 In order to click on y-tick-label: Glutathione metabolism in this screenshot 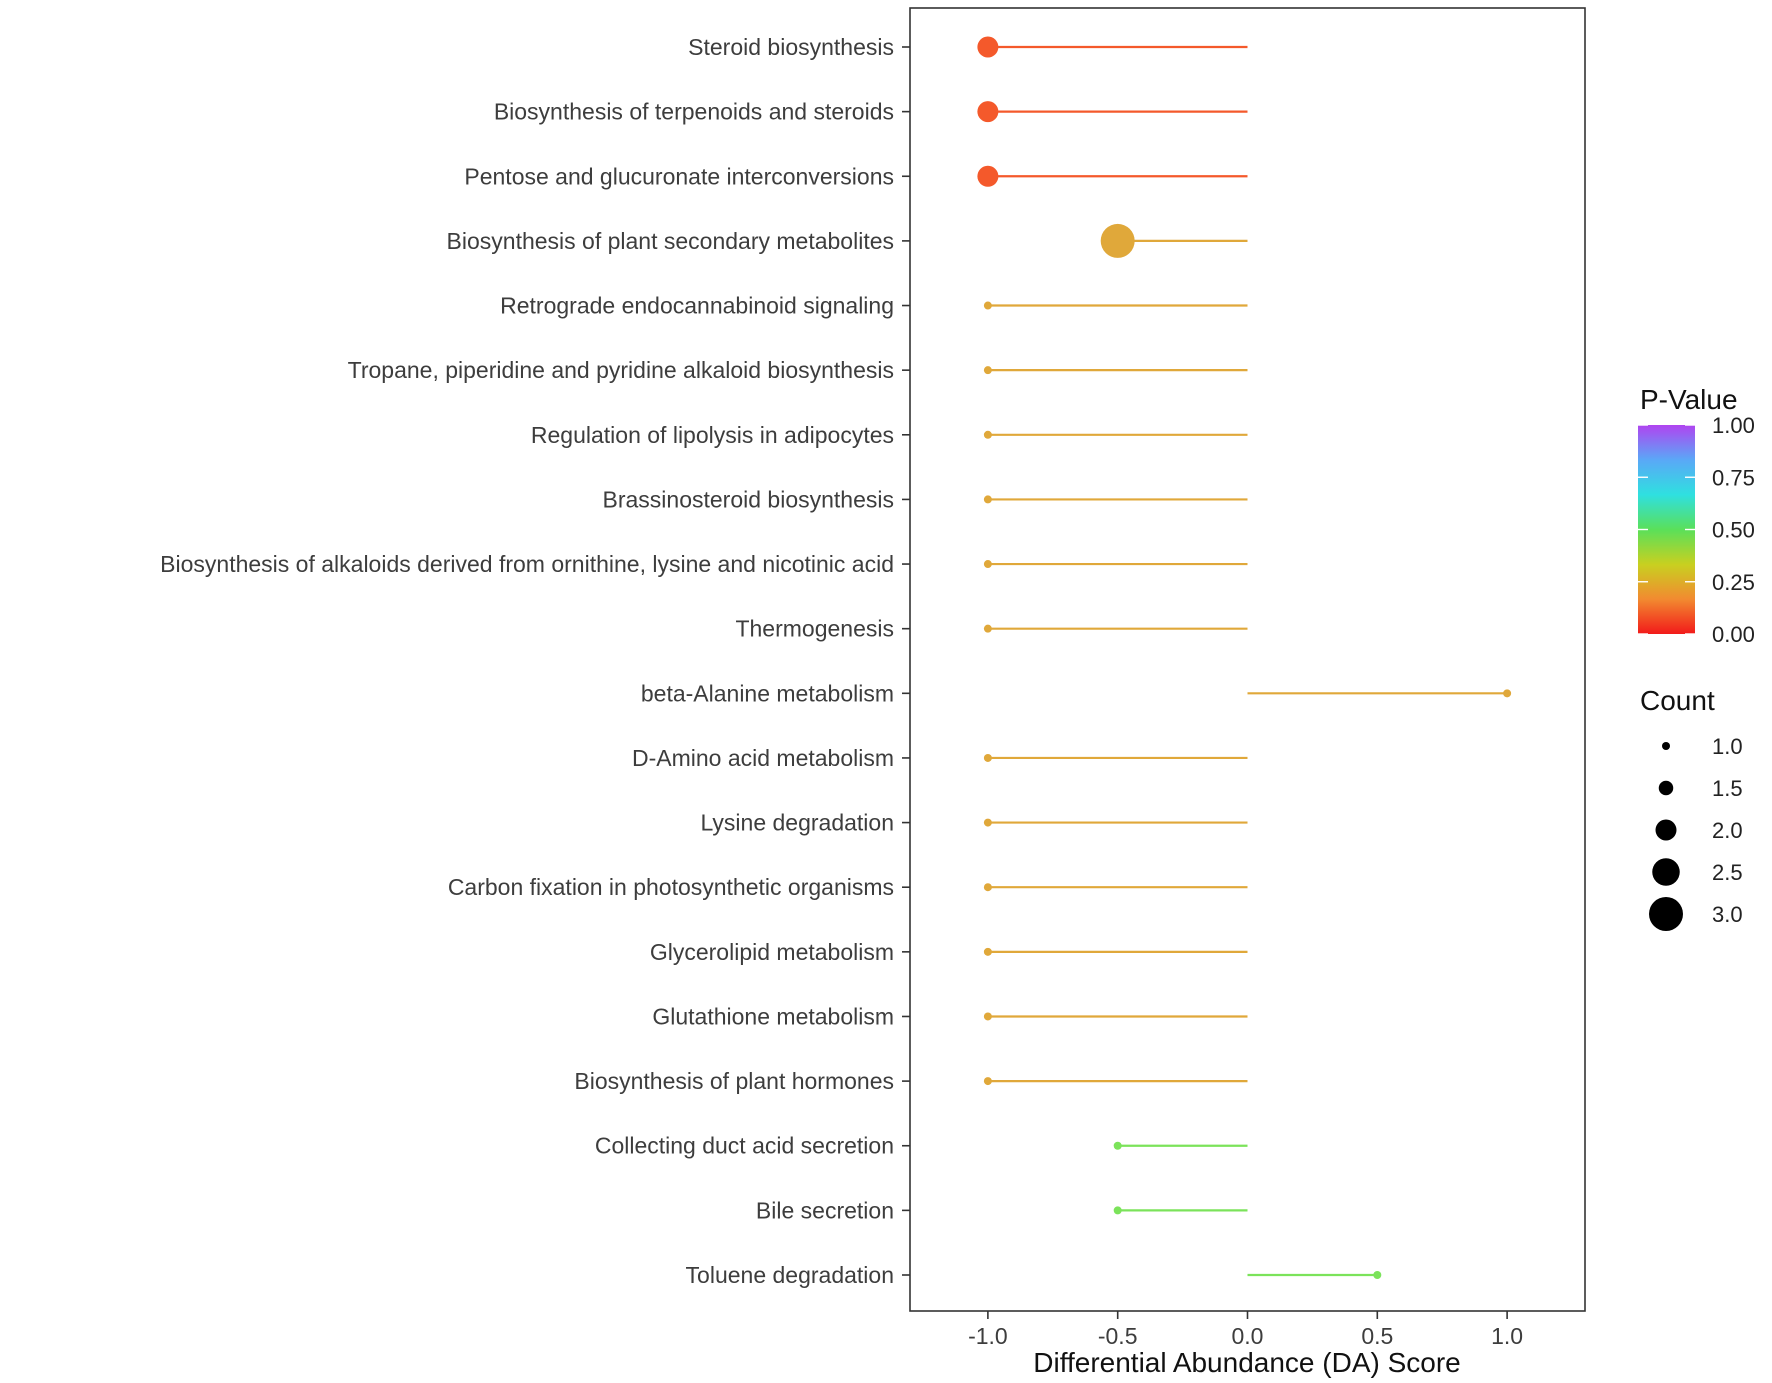, I will do `click(773, 1016)`.